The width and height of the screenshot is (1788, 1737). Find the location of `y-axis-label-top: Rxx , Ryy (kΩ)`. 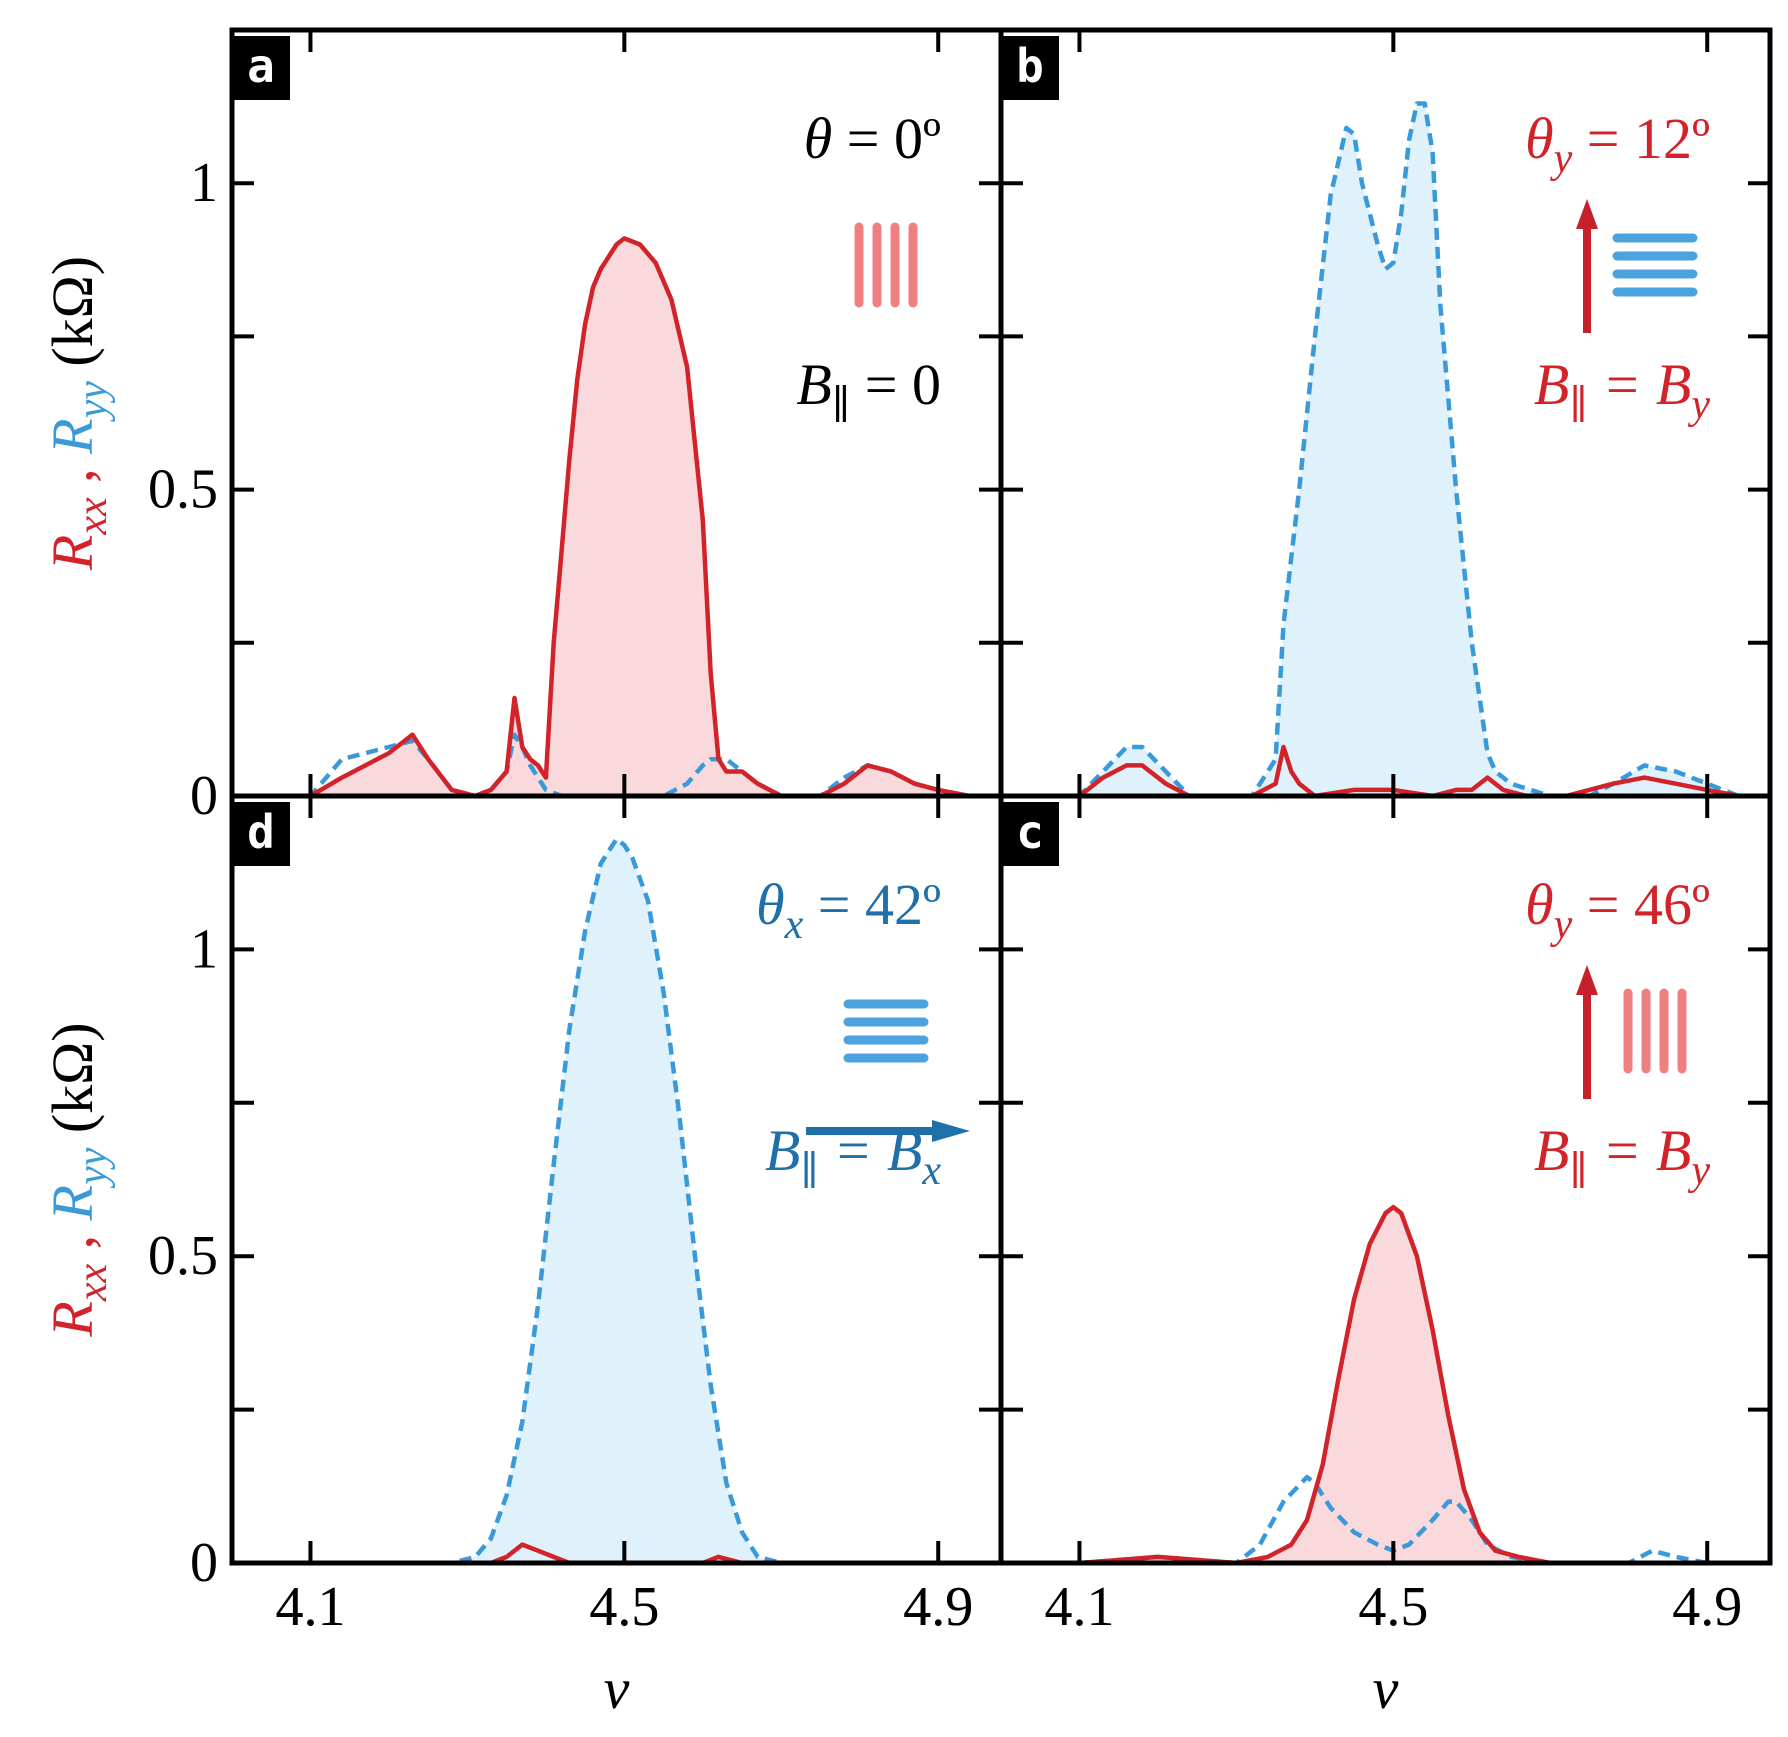

y-axis-label-top: Rxx , Ryy (kΩ) is located at coordinates (78, 413).